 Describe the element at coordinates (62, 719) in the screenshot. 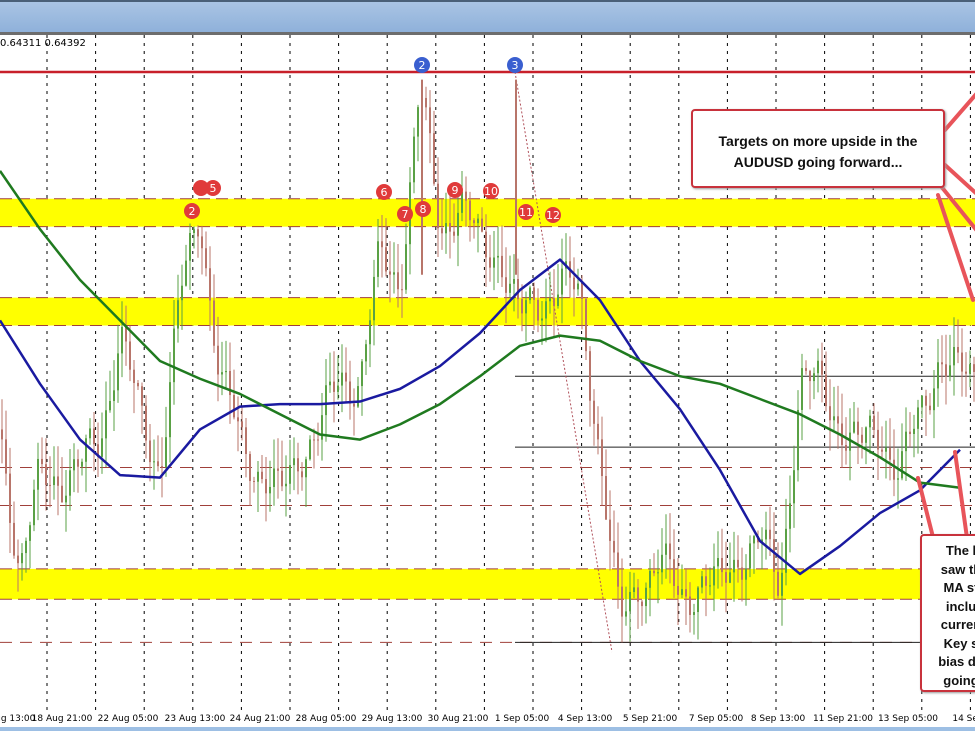

I see `x-tick-label: 18 Aug 21:00` at that location.